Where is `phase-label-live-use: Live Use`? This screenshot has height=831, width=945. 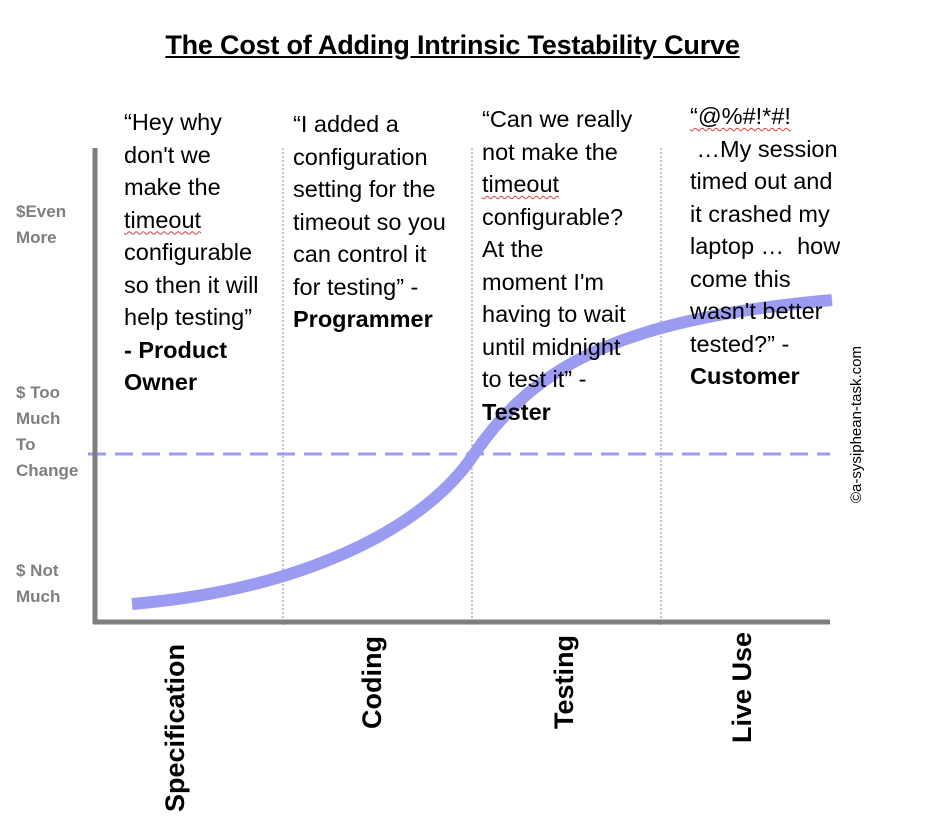
phase-label-live-use: Live Use is located at coordinates (742, 687).